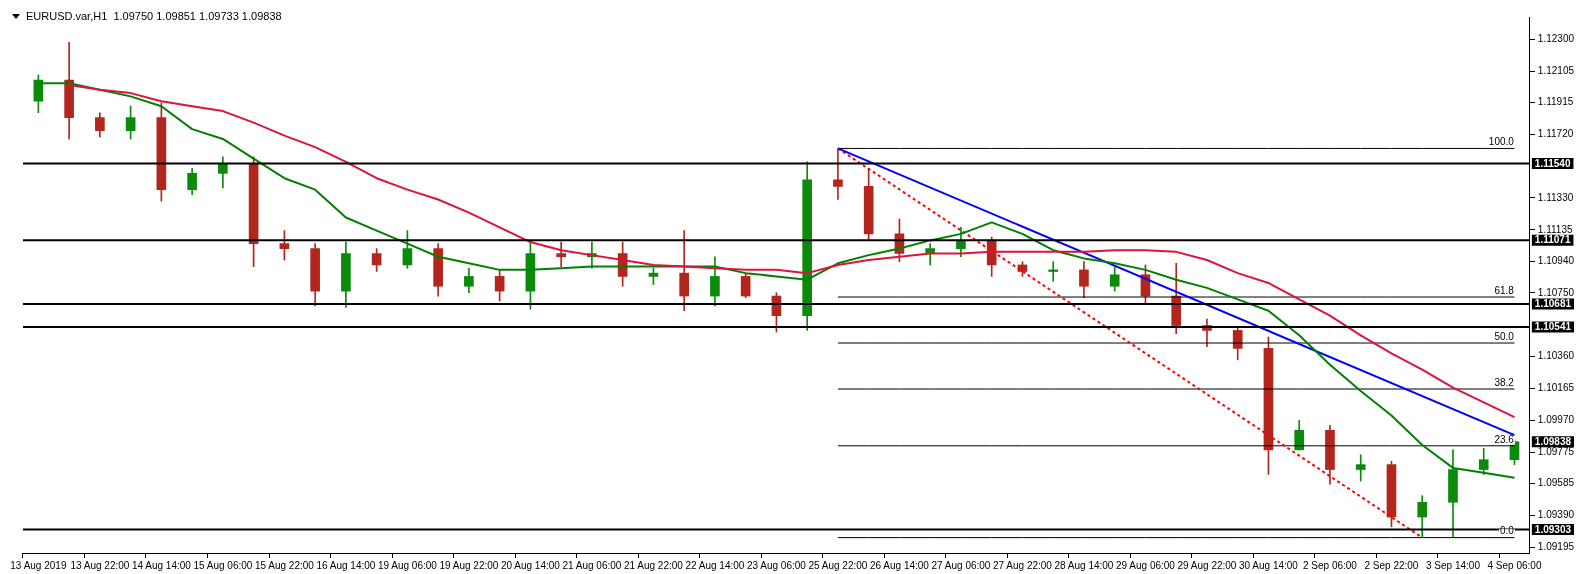 The height and width of the screenshot is (574, 1589). I want to click on text: 1.09838, so click(1553, 441).